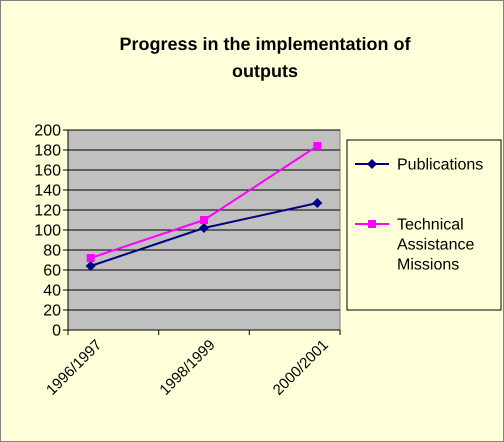 The width and height of the screenshot is (504, 442). What do you see at coordinates (57, 331) in the screenshot?
I see `y-tick-label: 0` at bounding box center [57, 331].